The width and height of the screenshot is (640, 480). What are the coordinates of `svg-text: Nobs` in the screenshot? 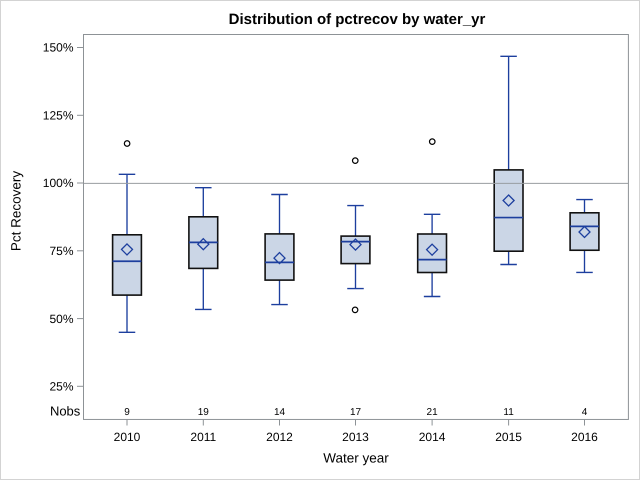 It's located at (65, 411).